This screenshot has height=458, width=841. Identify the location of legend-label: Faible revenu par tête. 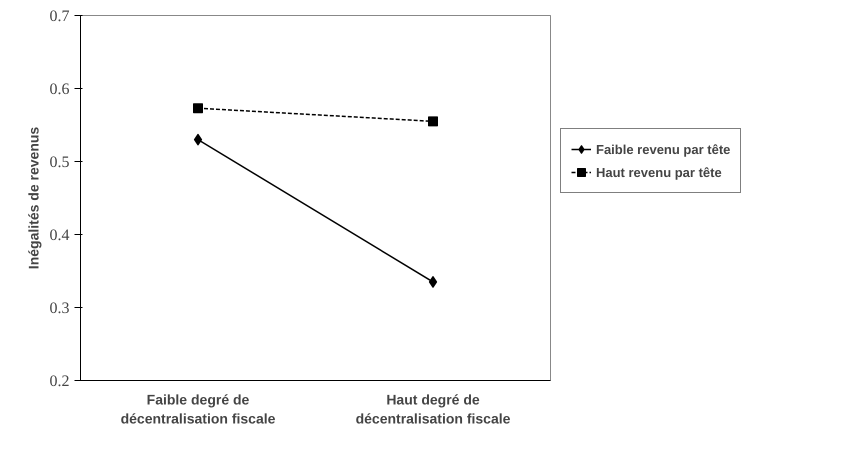
(663, 149).